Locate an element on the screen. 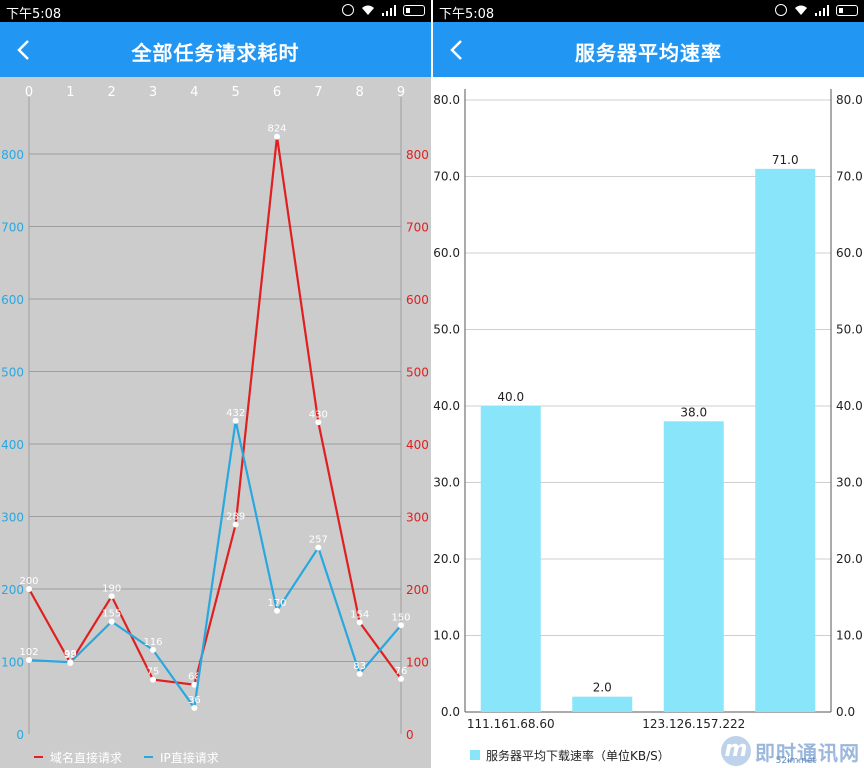 The height and width of the screenshot is (768, 864). y-tick-label-left: 70.0 is located at coordinates (446, 177).